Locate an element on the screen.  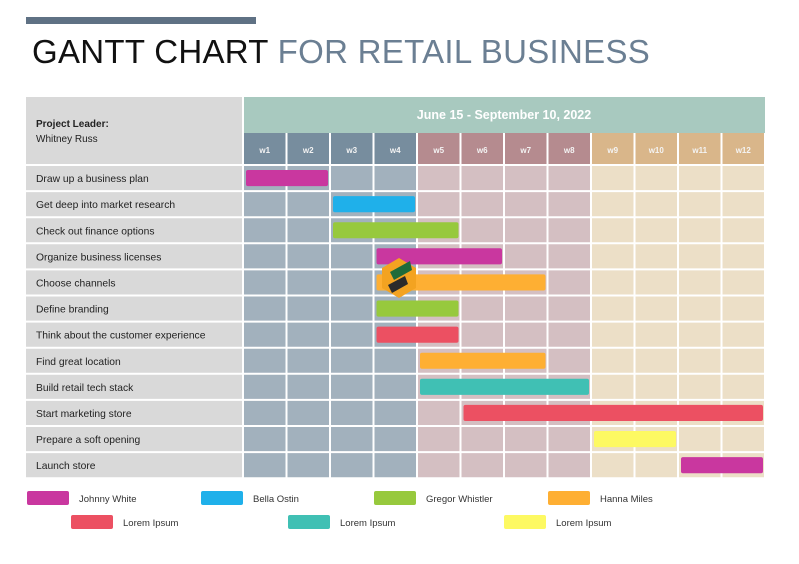
title-sub: FOR RETAIL BUSINESS is located at coordinates (464, 51).